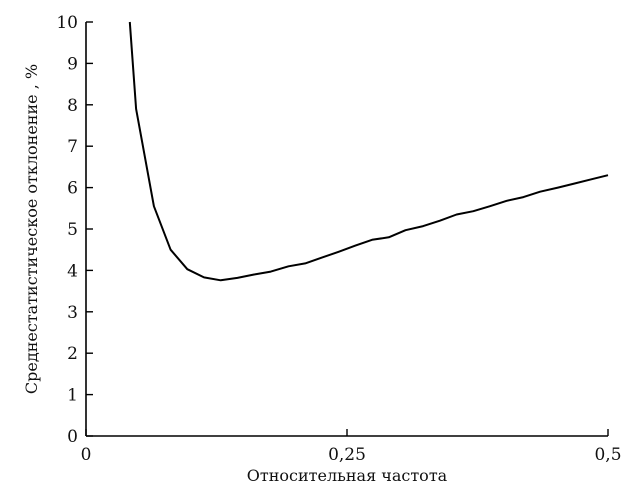  What do you see at coordinates (72, 271) in the screenshot?
I see `y-tick-label: 4` at bounding box center [72, 271].